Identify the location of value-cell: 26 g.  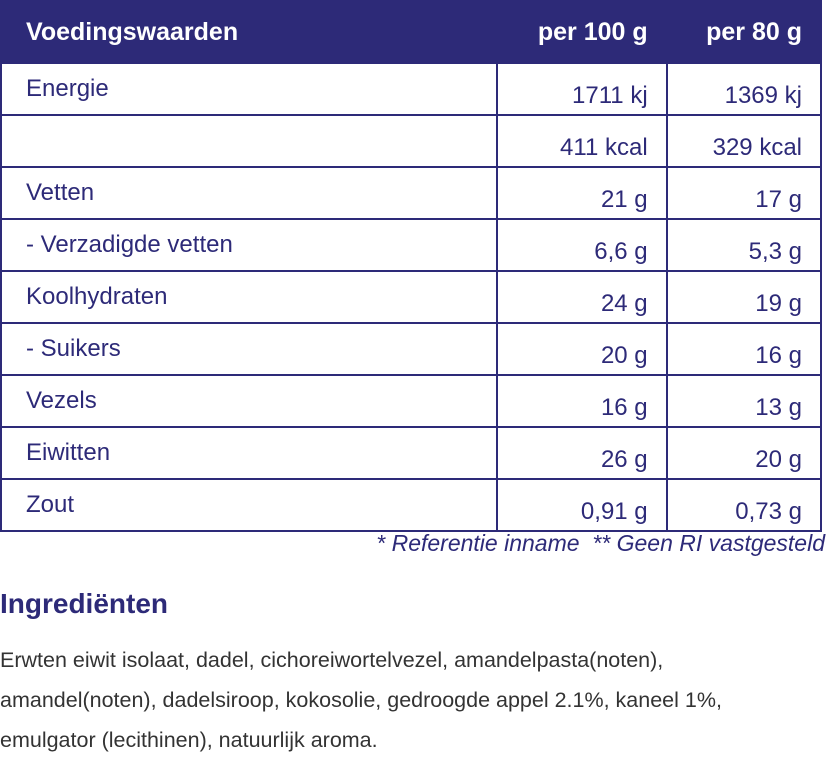
(582, 453).